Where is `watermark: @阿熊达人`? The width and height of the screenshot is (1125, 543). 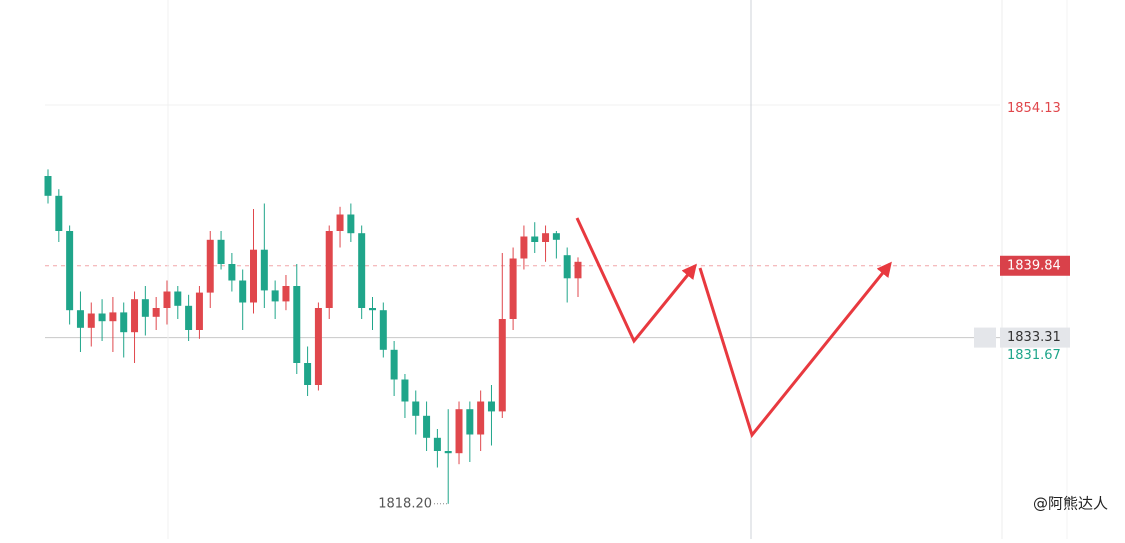 watermark: @阿熊达人 is located at coordinates (1070, 504).